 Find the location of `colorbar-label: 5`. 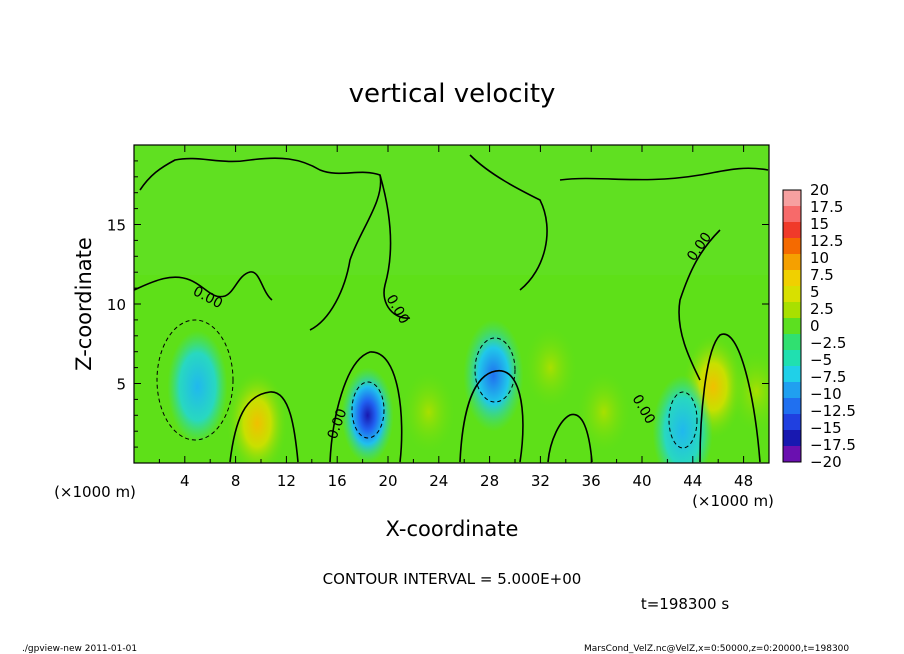

colorbar-label: 5 is located at coordinates (815, 292).